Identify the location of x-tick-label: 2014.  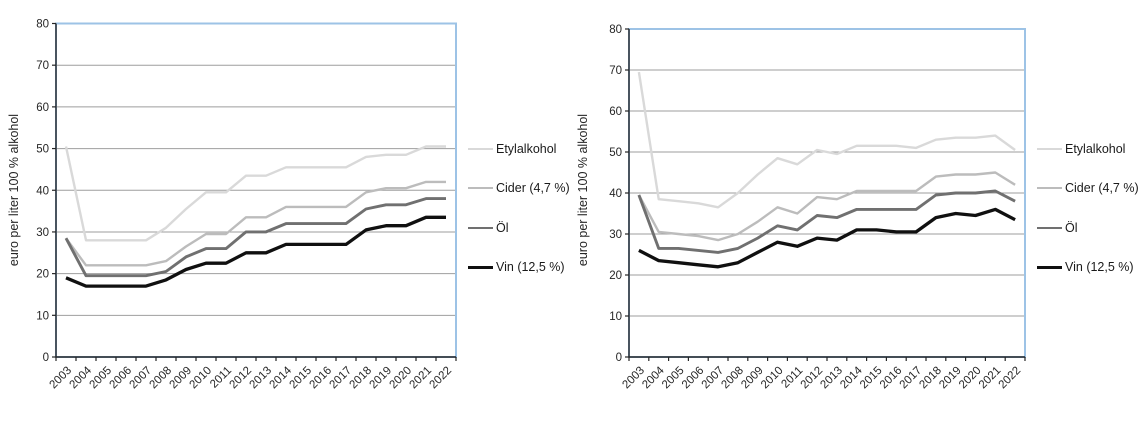
(281, 377).